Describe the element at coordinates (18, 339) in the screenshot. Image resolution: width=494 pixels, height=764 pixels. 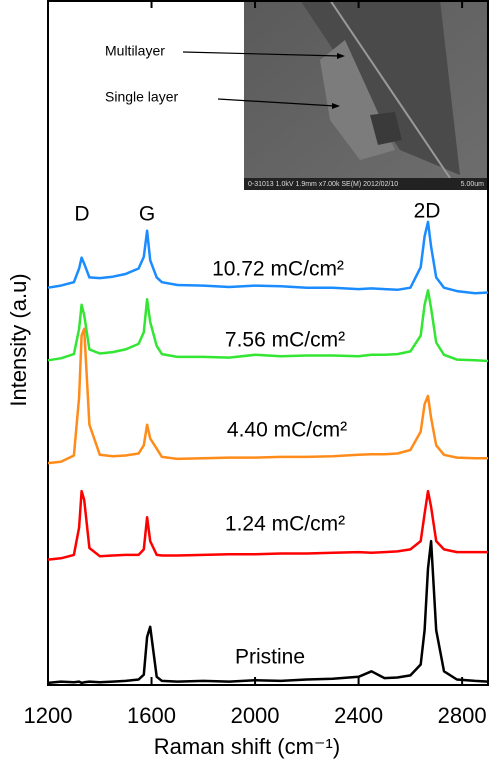
I see `y-axis-label: Intensity (a.u)` at that location.